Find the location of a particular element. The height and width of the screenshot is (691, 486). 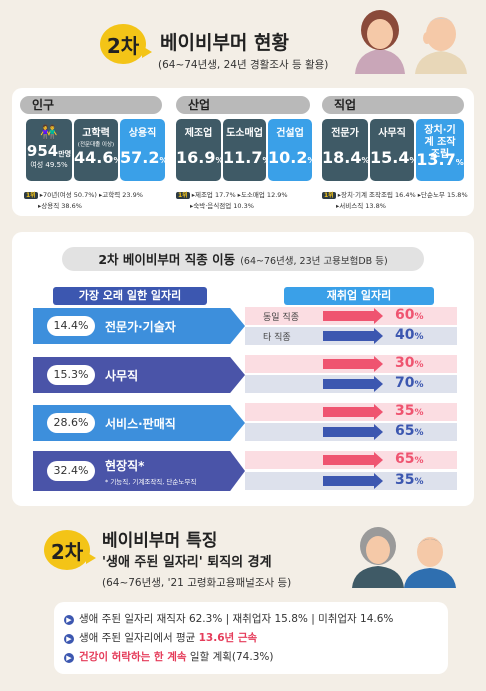

industry-note: 1위 ▸제조업 17.7% ▸도소매업 12.9% ▸숙박·음식점업 10.3% is located at coordinates (232, 200).